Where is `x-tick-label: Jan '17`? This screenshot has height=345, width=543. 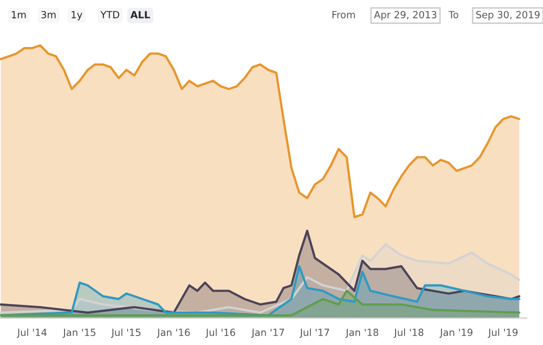 x-tick-label: Jan '17 is located at coordinates (267, 333).